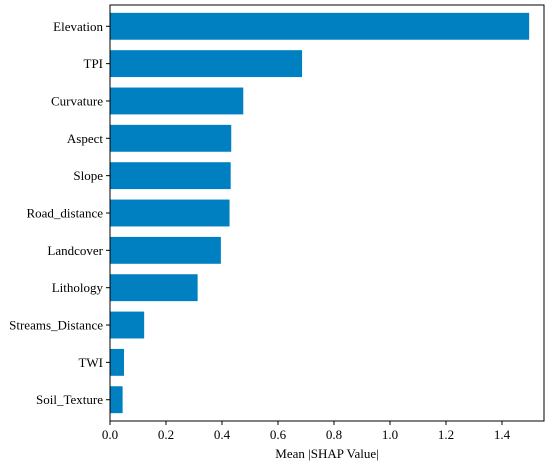  Describe the element at coordinates (206, 64) in the screenshot. I see `bar-tpi` at that location.